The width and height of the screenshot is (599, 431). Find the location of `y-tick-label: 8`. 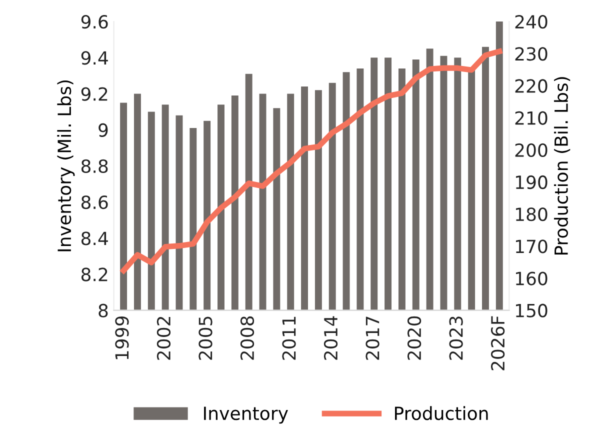

y-tick-label: 8 is located at coordinates (103, 311).